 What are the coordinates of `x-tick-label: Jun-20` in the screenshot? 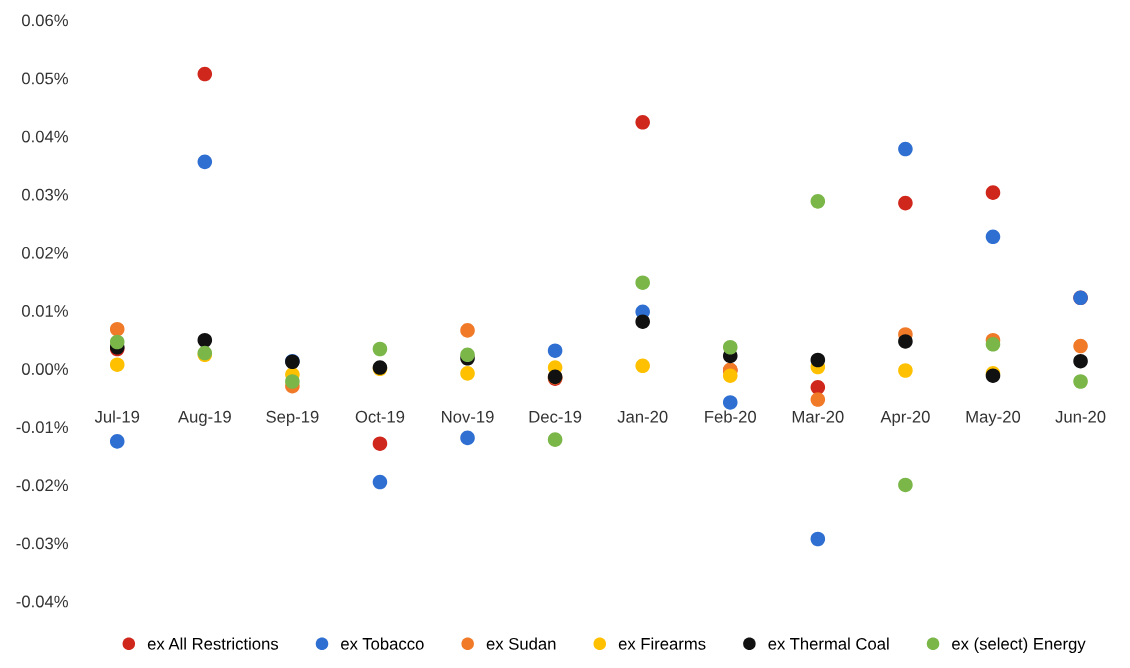 It's located at (1080, 416).